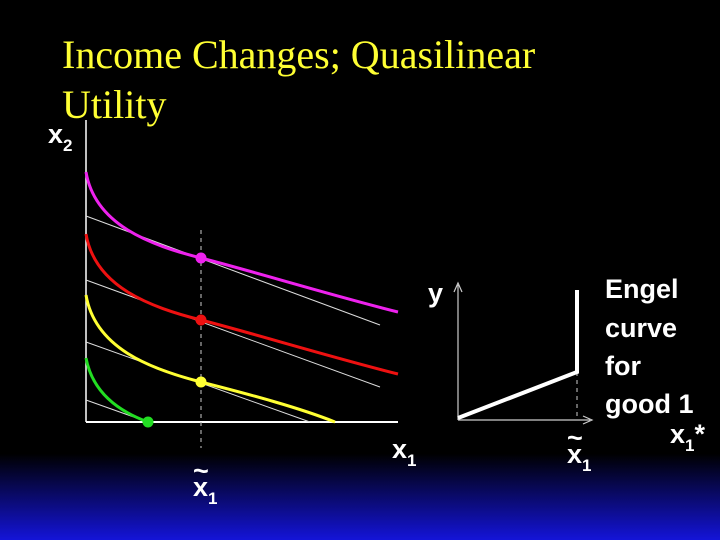 The width and height of the screenshot is (720, 540). I want to click on label-sub: 2, so click(67, 145).